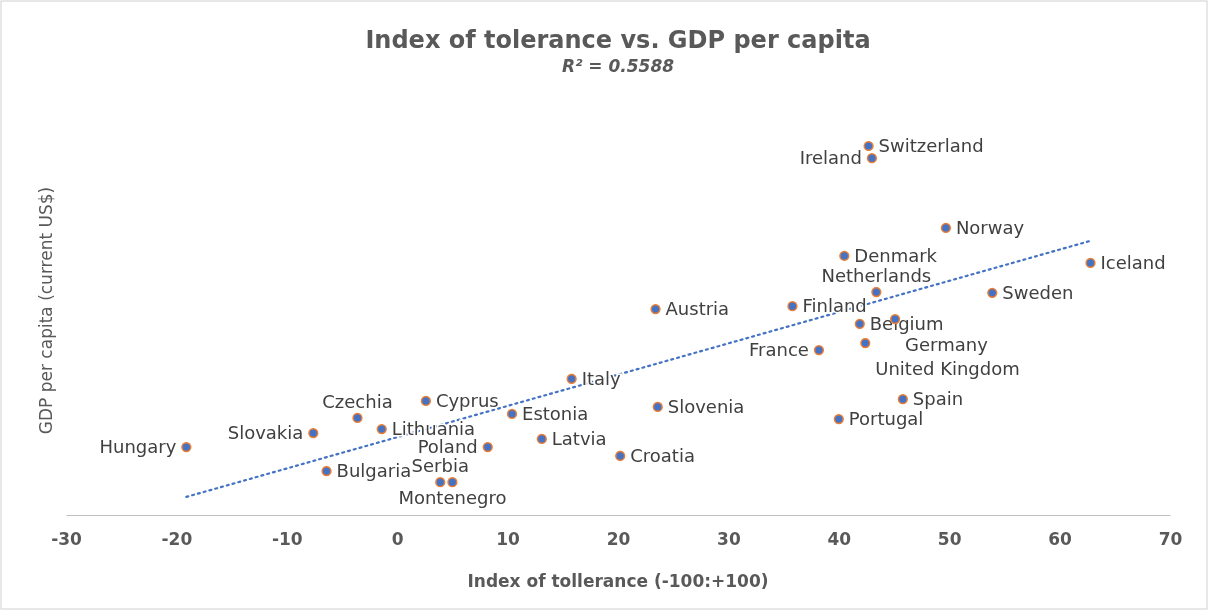 The image size is (1210, 612). What do you see at coordinates (834, 306) in the screenshot?
I see `annotation: Finland` at bounding box center [834, 306].